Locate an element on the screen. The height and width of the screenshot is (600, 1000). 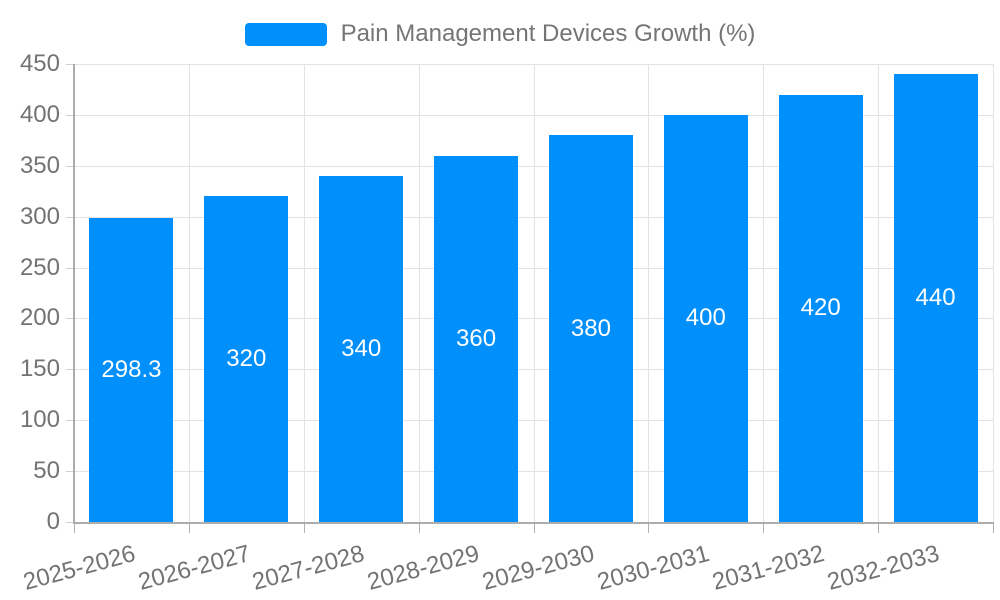
x-axis-line is located at coordinates (533, 523).